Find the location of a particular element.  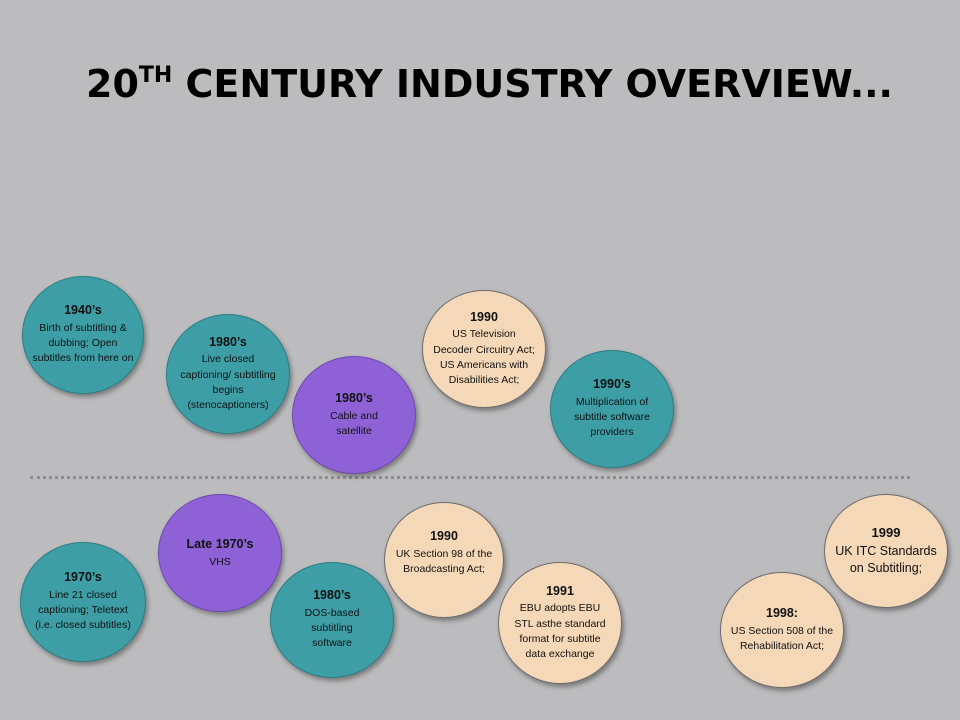

timeline-divider is located at coordinates (470, 477).